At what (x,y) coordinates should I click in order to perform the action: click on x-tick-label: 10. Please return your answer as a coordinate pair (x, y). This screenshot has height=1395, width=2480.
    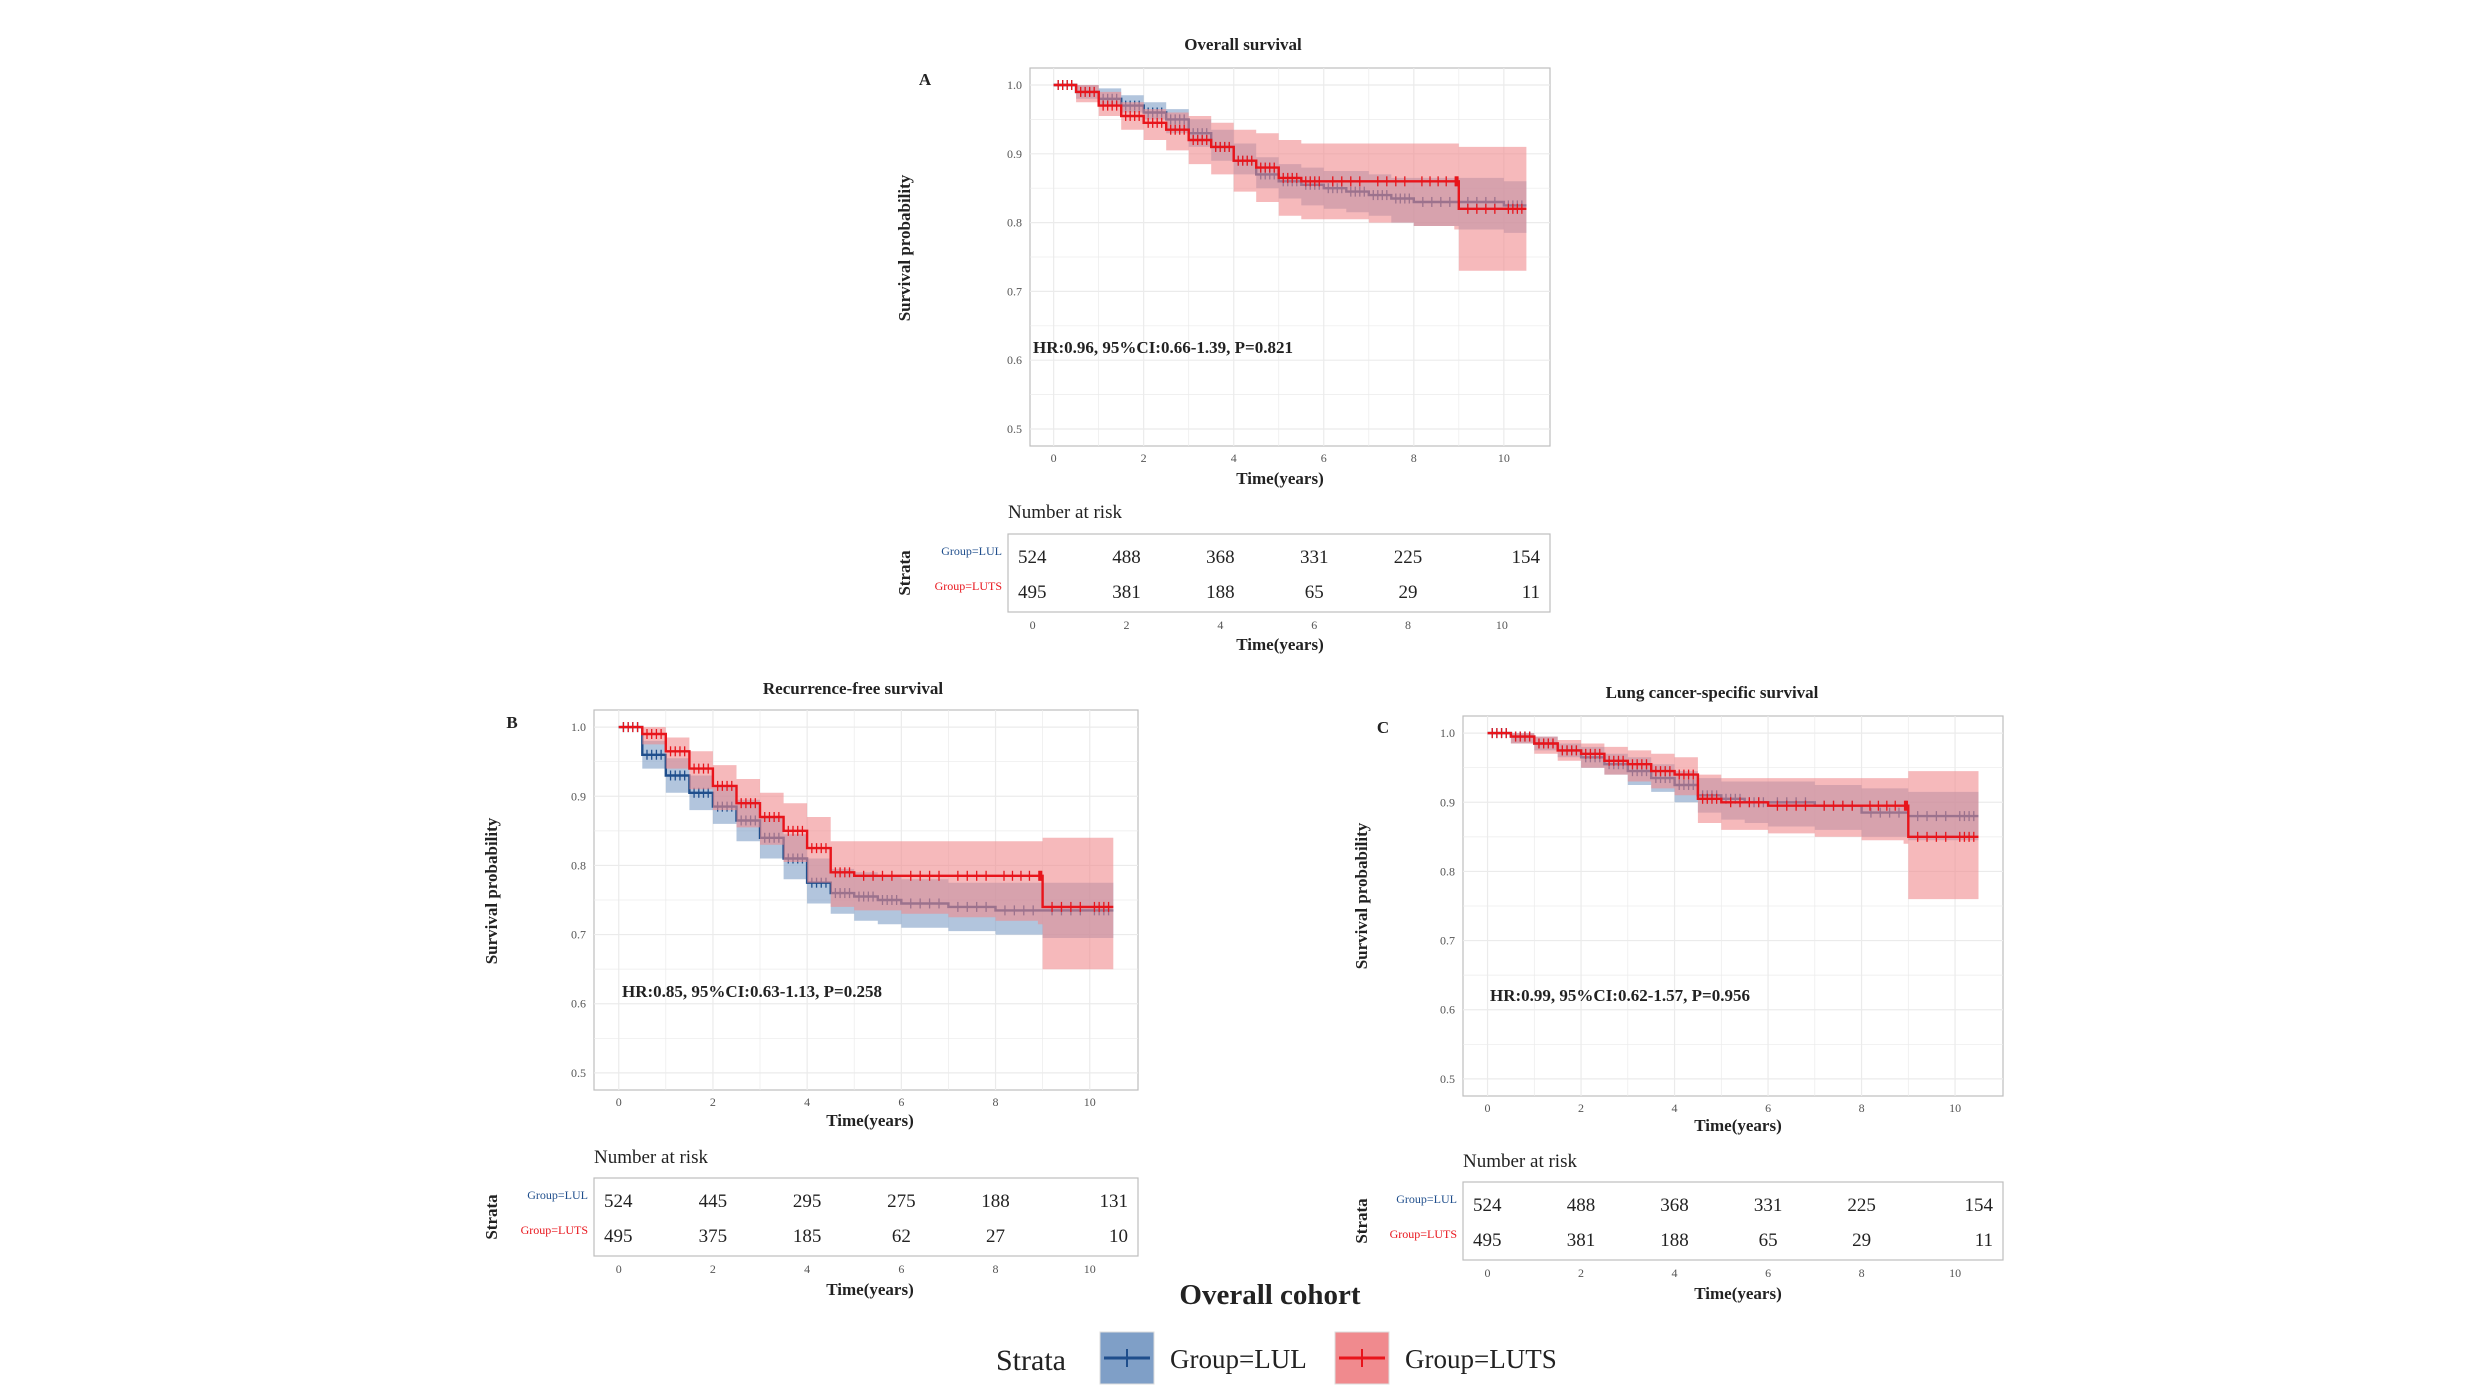
    Looking at the image, I should click on (1504, 458).